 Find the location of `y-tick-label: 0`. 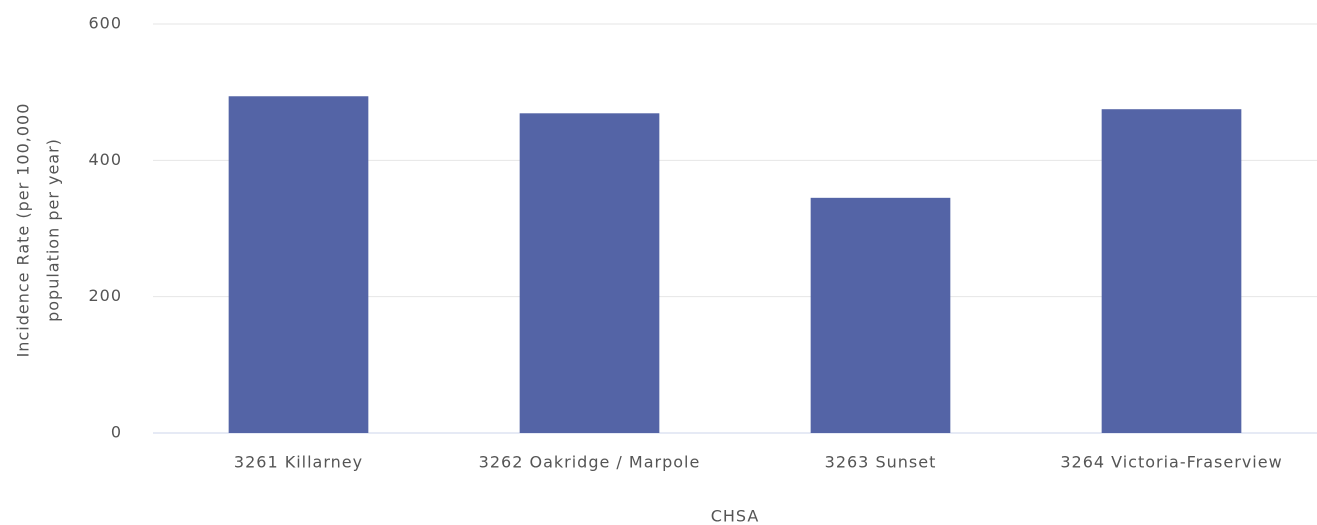

y-tick-label: 0 is located at coordinates (116, 432).